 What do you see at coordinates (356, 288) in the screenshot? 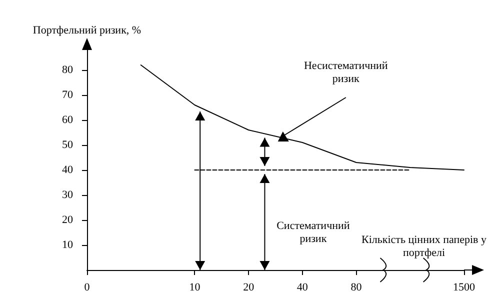
I see `x-tick-label: 80` at bounding box center [356, 288].